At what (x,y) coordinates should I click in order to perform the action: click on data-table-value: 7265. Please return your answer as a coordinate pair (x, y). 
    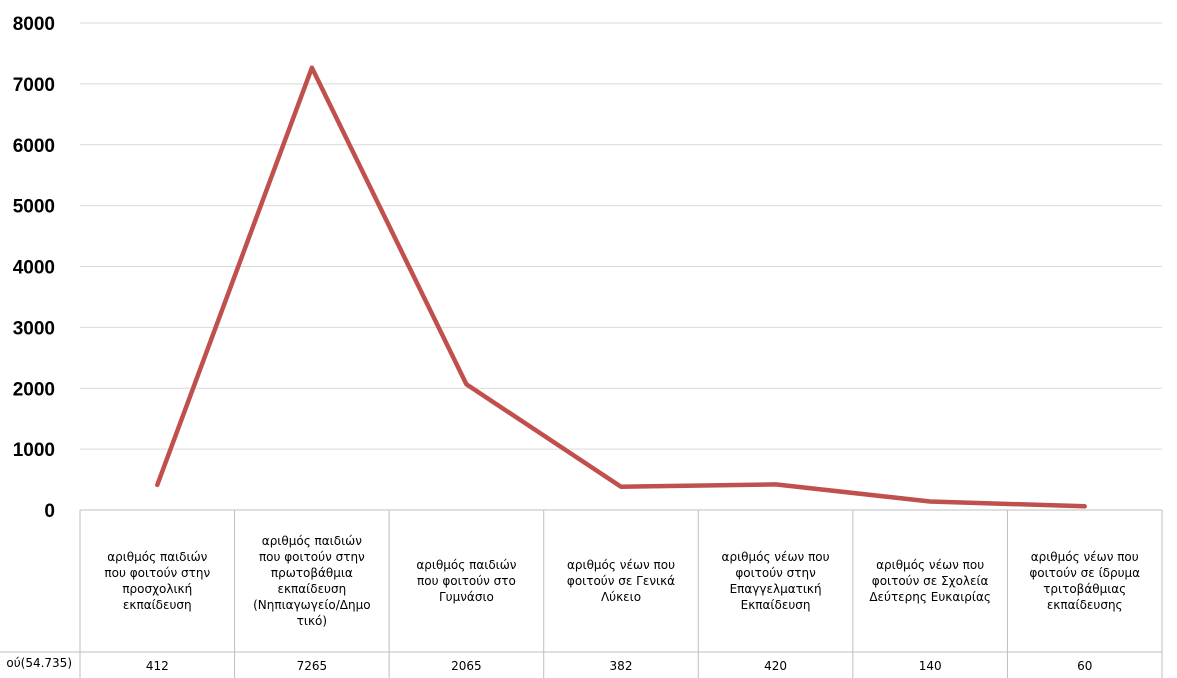
    Looking at the image, I should click on (312, 666).